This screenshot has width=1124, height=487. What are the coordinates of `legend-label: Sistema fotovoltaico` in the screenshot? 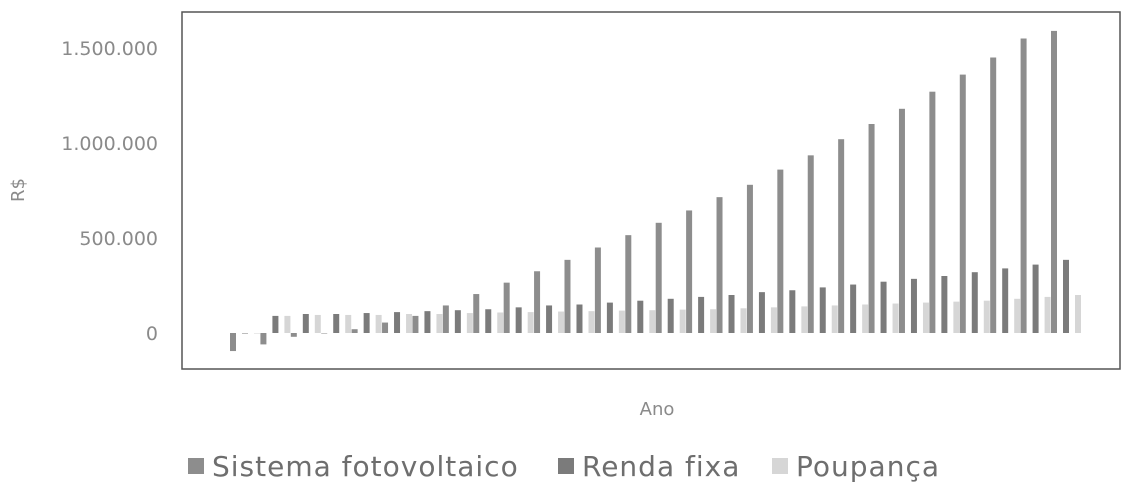 It's located at (365, 466).